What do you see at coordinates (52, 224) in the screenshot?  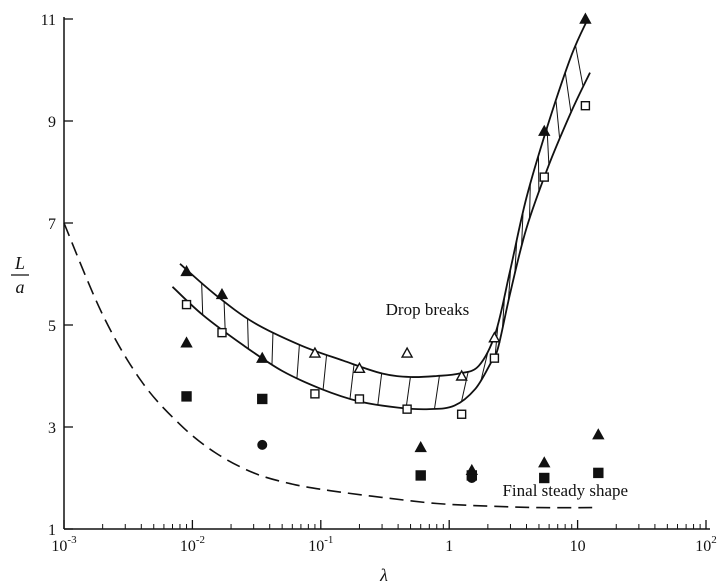 I see `y-tick-label: 7` at bounding box center [52, 224].